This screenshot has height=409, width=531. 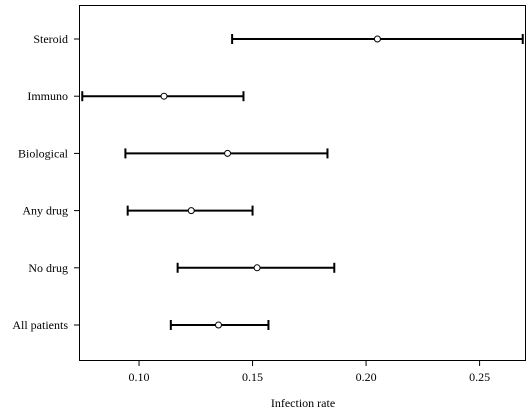 What do you see at coordinates (309, 372) in the screenshot?
I see `x-axis: 0.10 0.15 0.20 0.25` at bounding box center [309, 372].